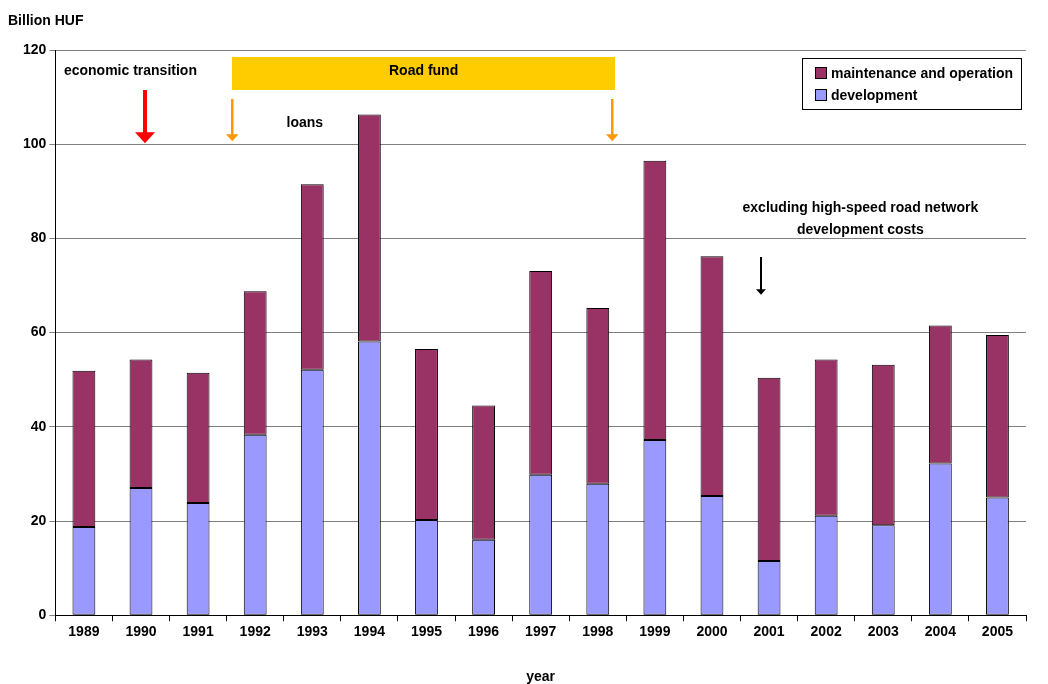 This screenshot has width=1048, height=684. Describe the element at coordinates (484, 631) in the screenshot. I see `x-tick-label: 1996` at that location.